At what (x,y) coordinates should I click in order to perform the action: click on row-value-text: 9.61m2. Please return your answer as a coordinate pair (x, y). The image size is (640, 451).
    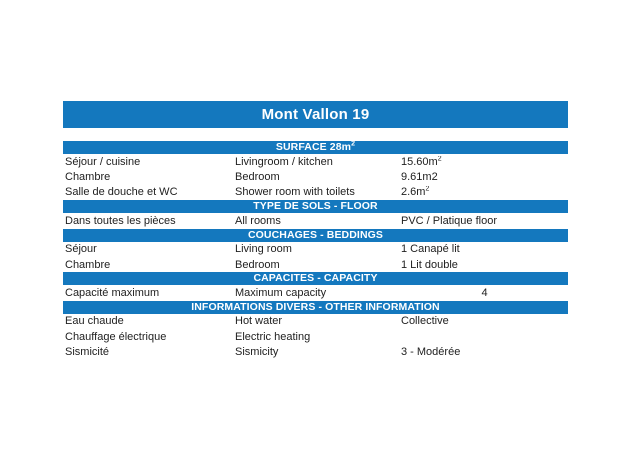
    Looking at the image, I should click on (419, 177).